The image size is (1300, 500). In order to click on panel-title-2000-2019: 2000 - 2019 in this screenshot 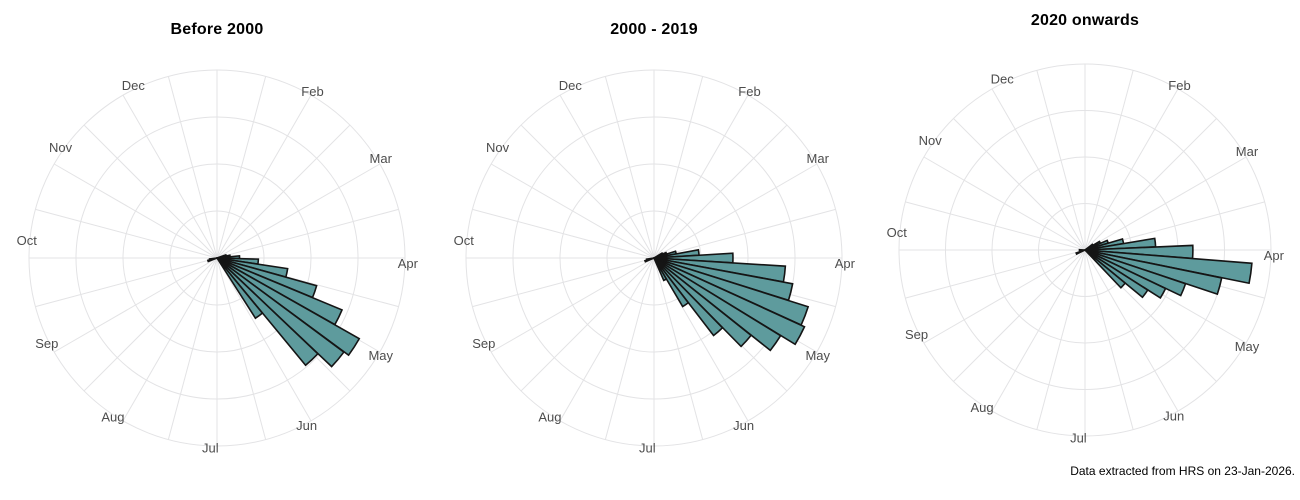, I will do `click(654, 29)`.